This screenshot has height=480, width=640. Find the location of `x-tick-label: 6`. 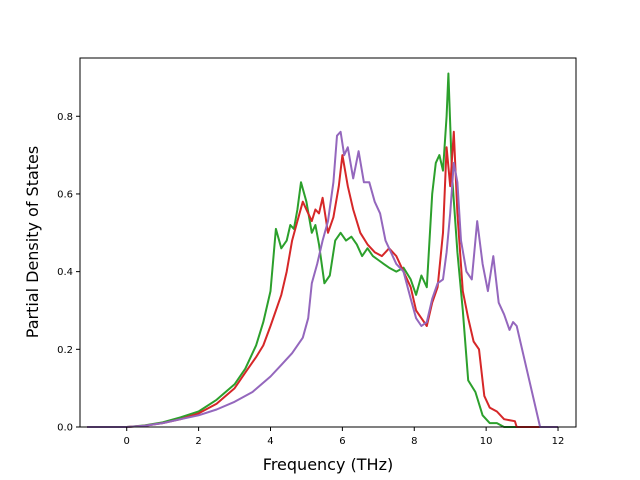

x-tick-label: 6 is located at coordinates (342, 441).